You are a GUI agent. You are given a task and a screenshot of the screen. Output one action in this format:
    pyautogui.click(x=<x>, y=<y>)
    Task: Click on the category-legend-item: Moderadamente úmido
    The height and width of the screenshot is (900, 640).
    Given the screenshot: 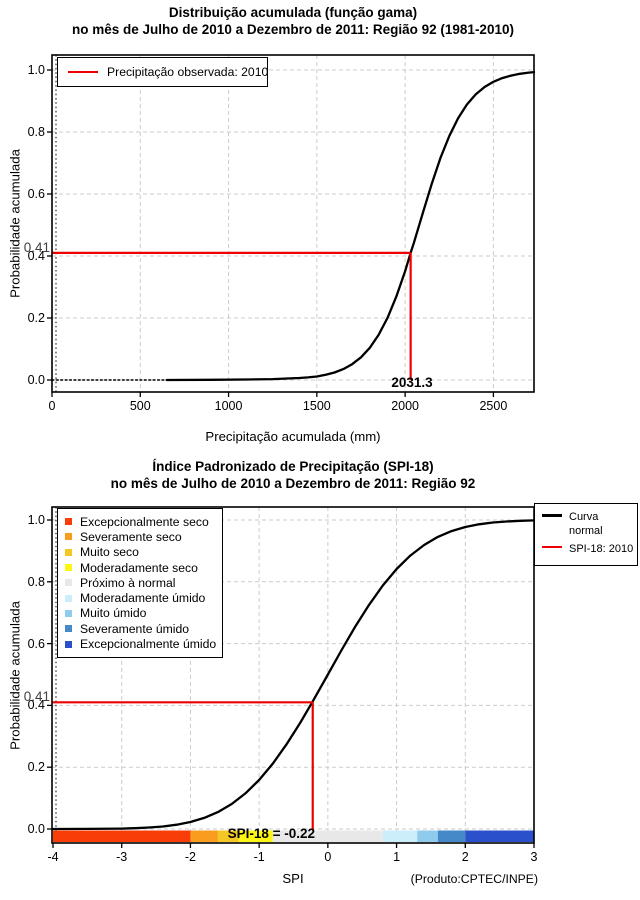 What is the action you would take?
    pyautogui.click(x=143, y=597)
    